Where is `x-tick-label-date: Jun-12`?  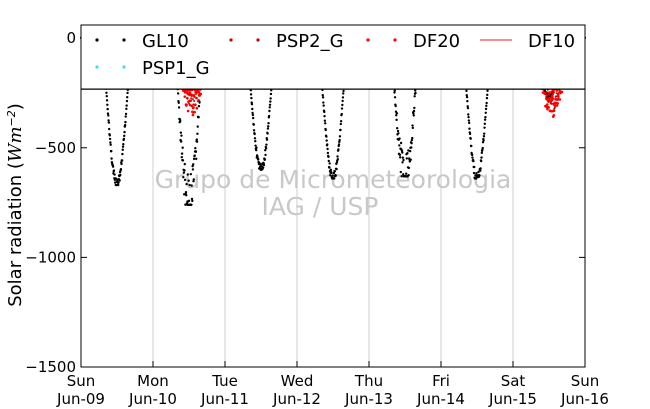 x-tick-label-date: Jun-12 is located at coordinates (296, 399).